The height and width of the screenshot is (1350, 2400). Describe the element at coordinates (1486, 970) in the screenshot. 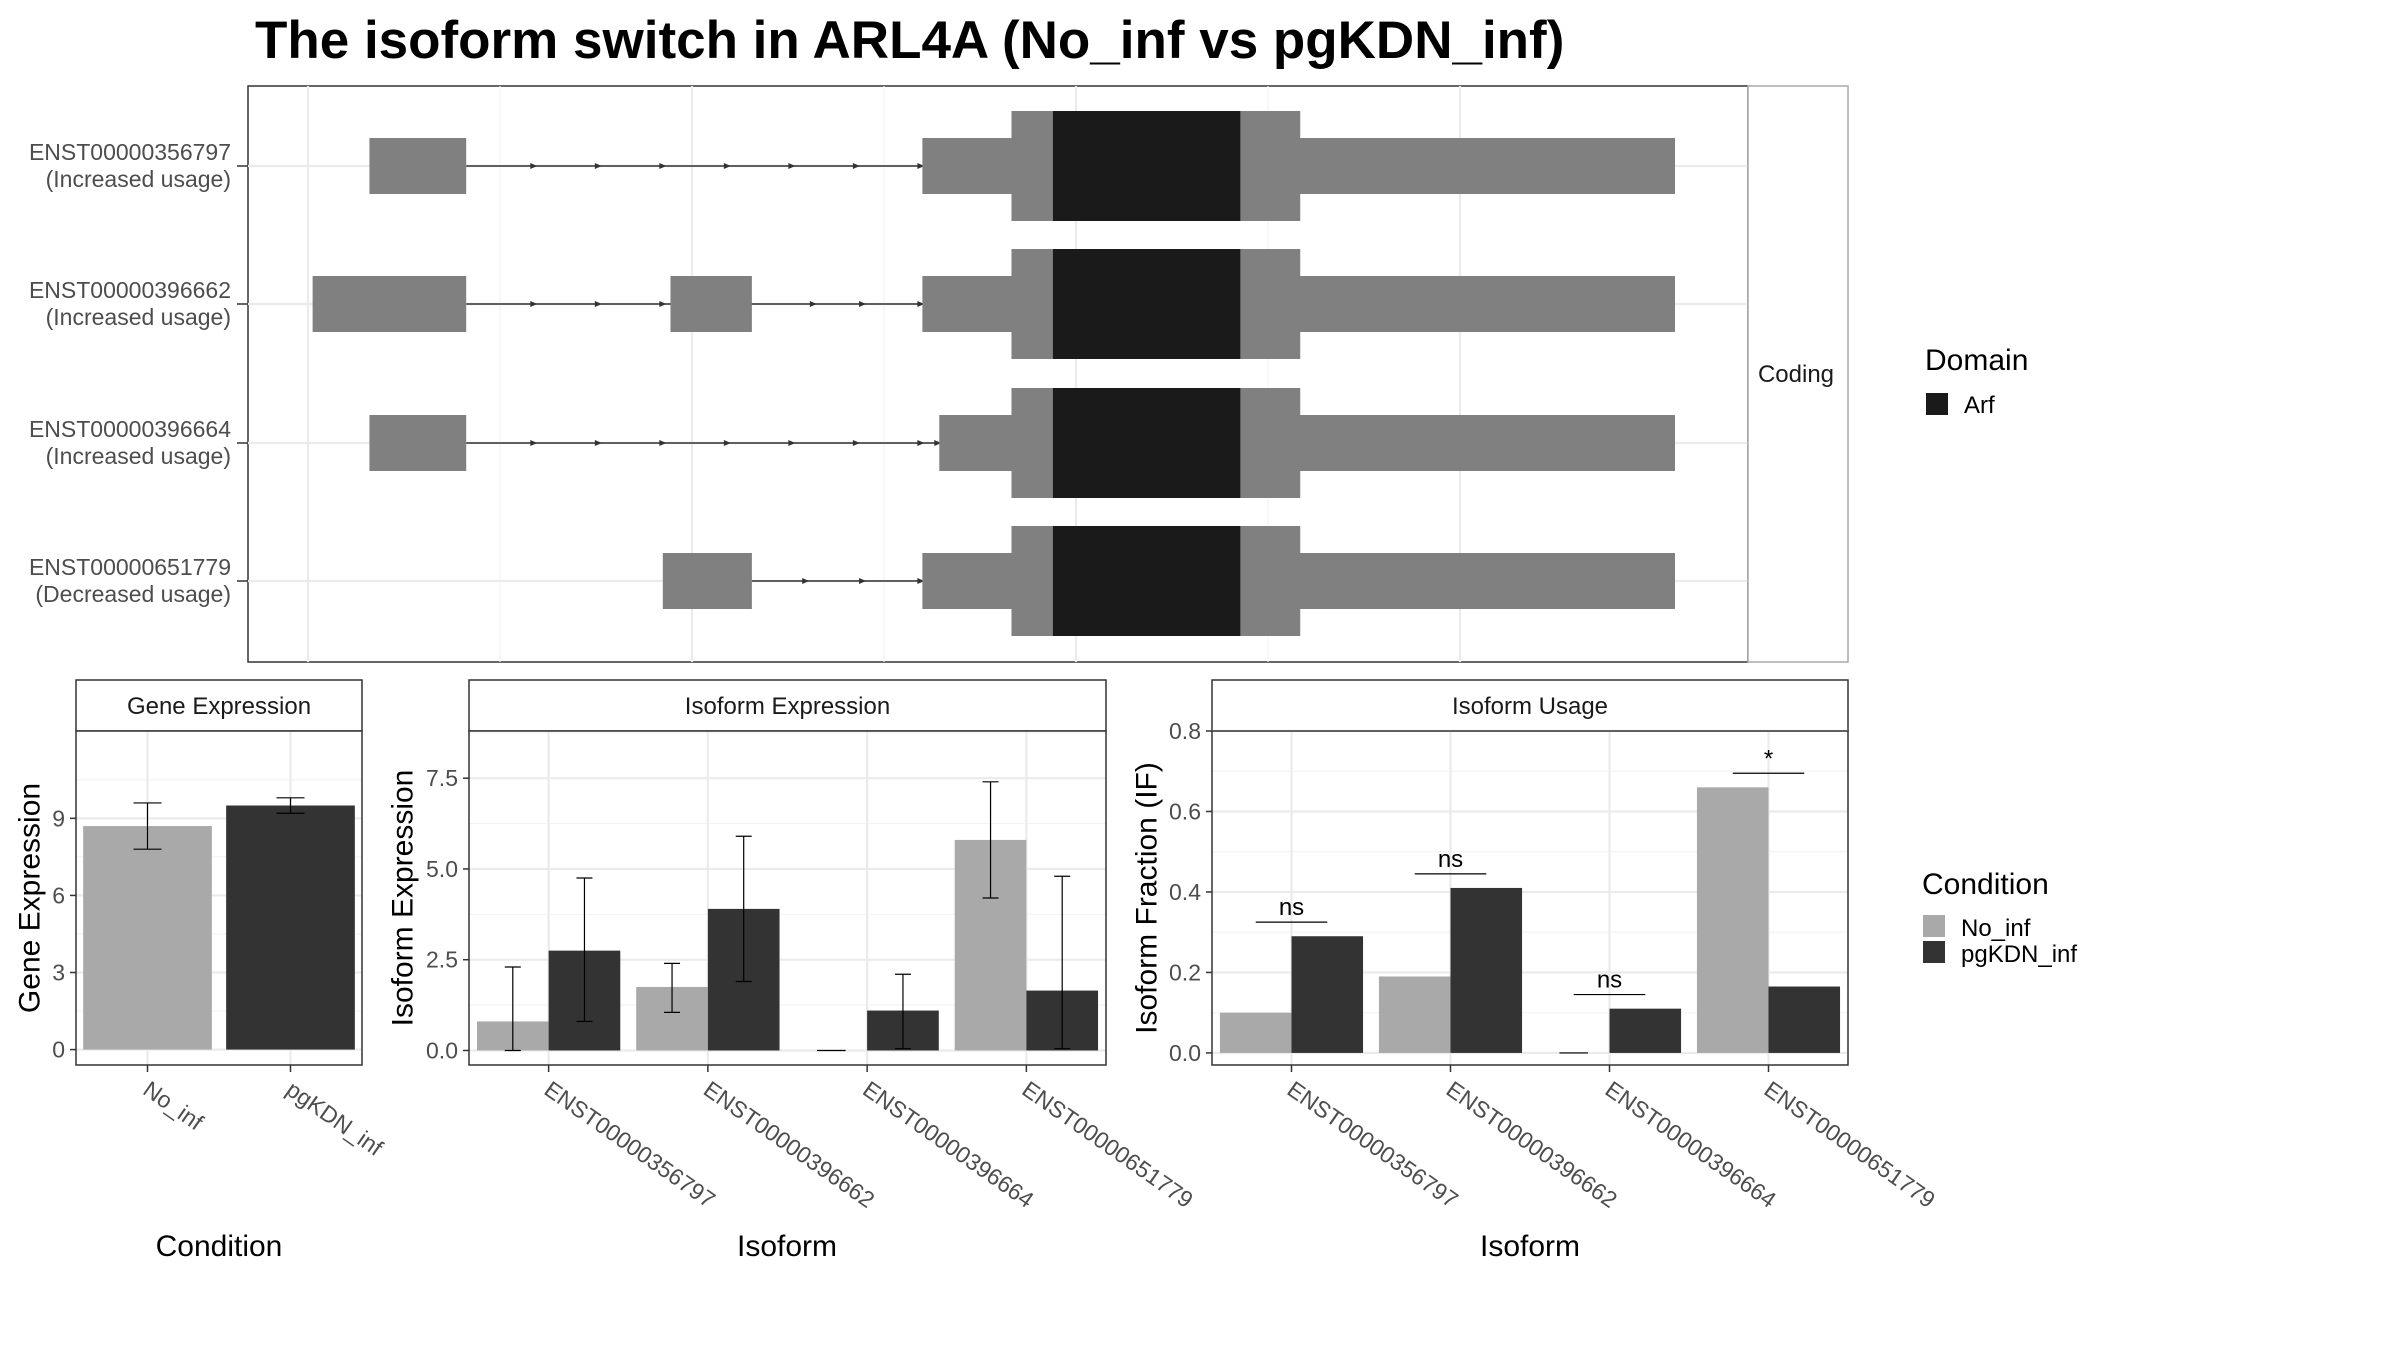

I see `bar-enst00000396662-pgkdn-inf` at that location.